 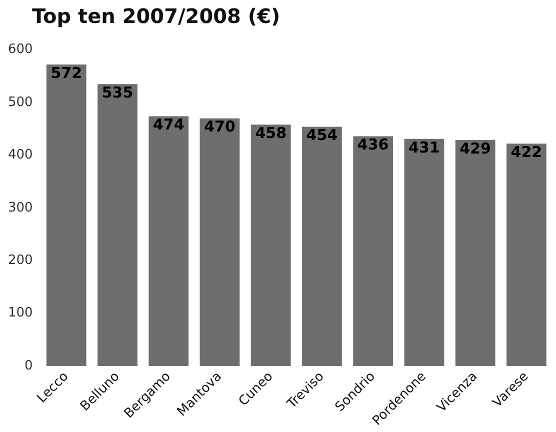 What do you see at coordinates (20, 50) in the screenshot?
I see `y-tick-label: 600` at bounding box center [20, 50].